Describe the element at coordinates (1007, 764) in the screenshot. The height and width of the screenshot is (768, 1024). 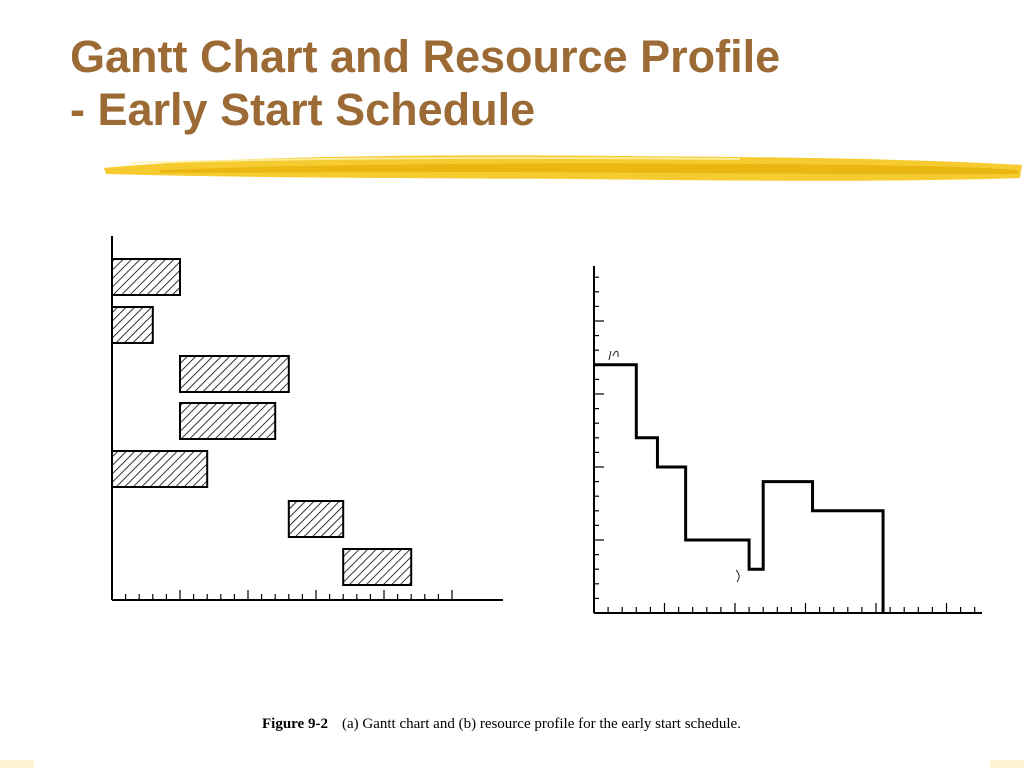
I see `footer-mark-right` at that location.